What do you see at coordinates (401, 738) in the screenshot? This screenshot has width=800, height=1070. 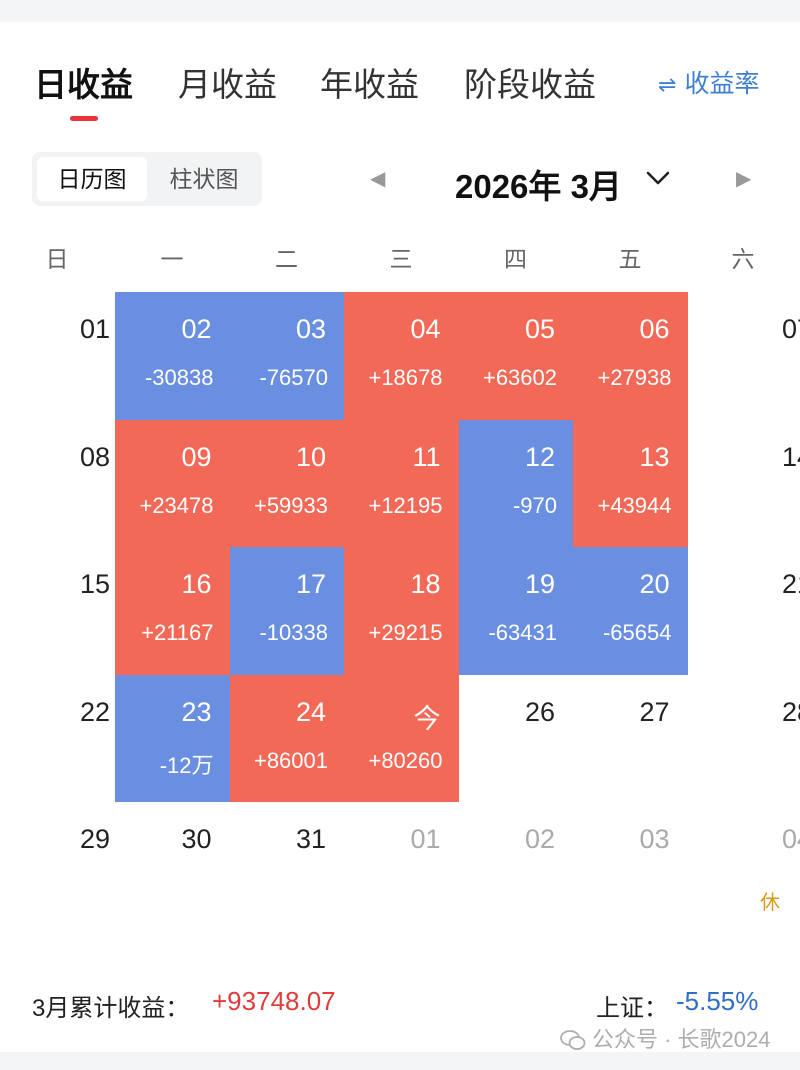 I see `calendar-day-cell: 今 +80260` at bounding box center [401, 738].